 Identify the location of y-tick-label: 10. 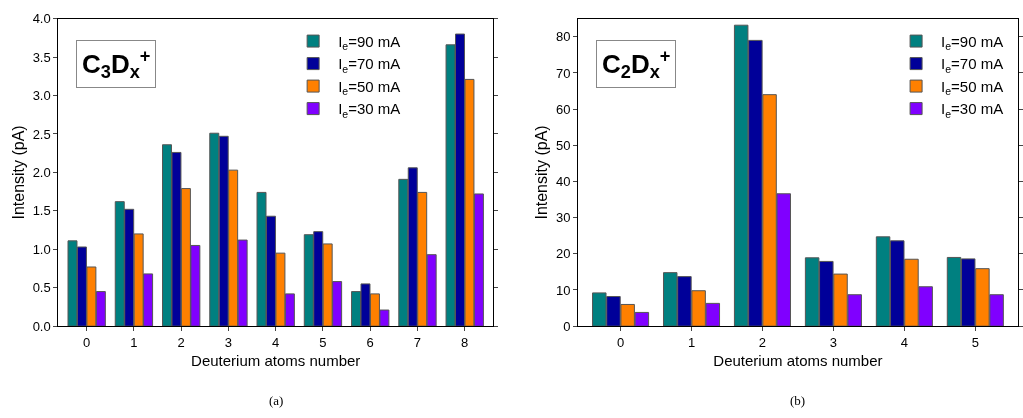
(563, 290).